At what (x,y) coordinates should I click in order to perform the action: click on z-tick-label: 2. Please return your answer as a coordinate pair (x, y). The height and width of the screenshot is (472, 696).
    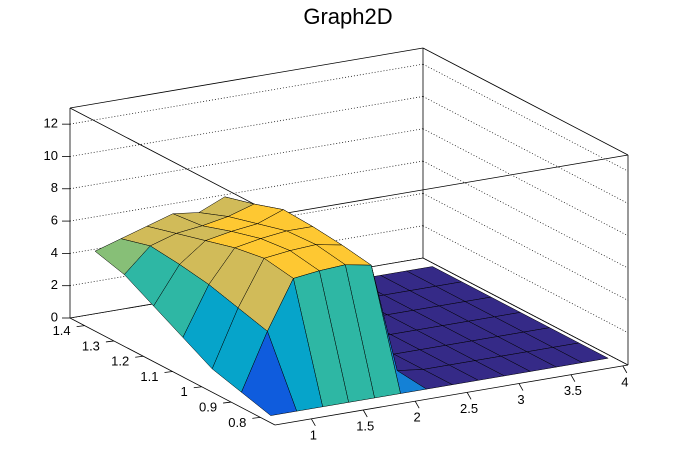
    Looking at the image, I should click on (54, 284).